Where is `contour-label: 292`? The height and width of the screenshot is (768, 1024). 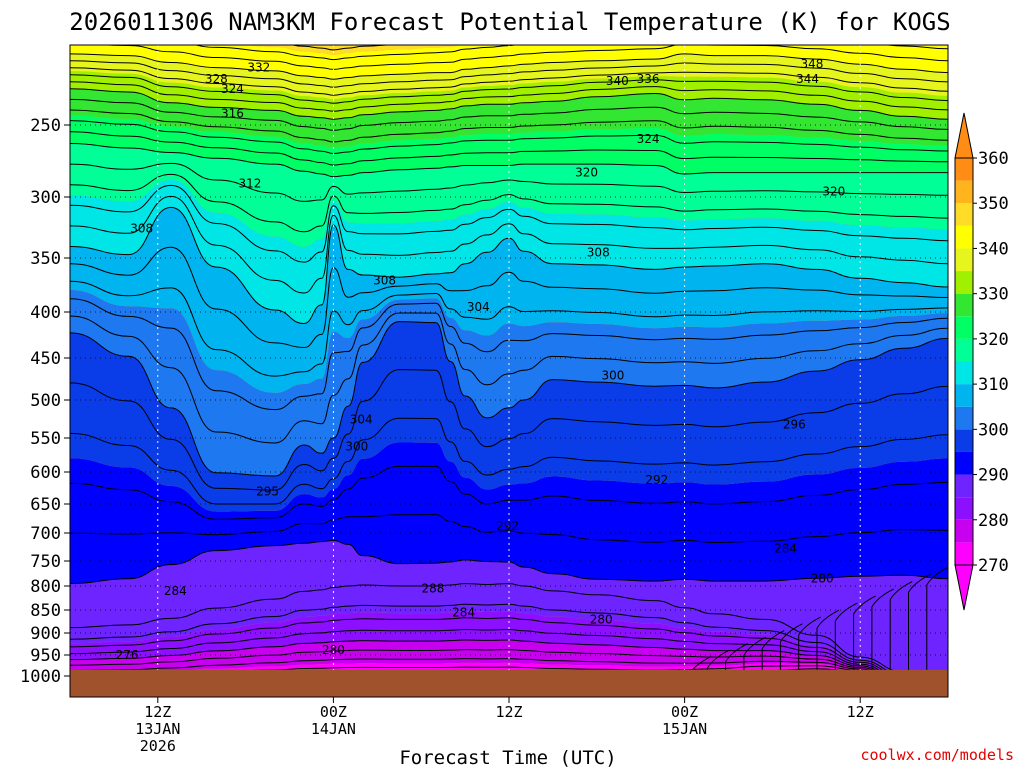
contour-label: 292 is located at coordinates (507, 526).